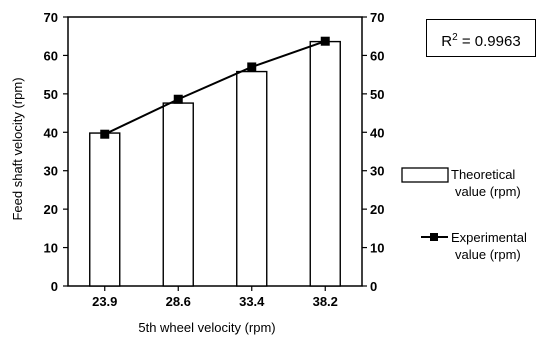 Image resolution: width=559 pixels, height=345 pixels. Describe the element at coordinates (377, 171) in the screenshot. I see `y2-tick-label: 30` at that location.